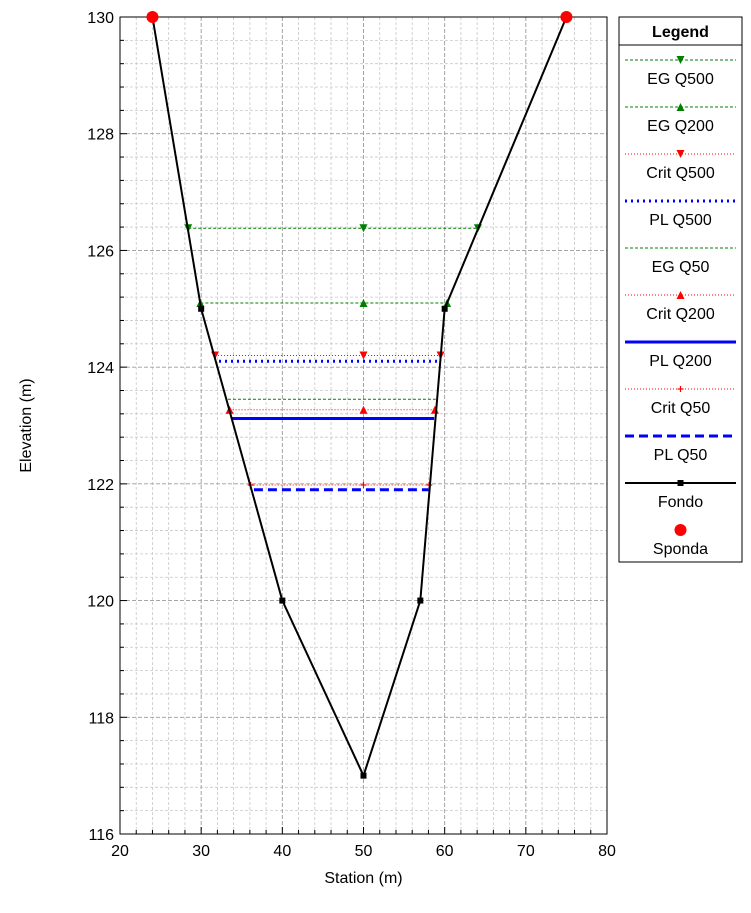 This screenshot has height=913, width=751. I want to click on legend-entry-sponda: Sponda, so click(680, 541).